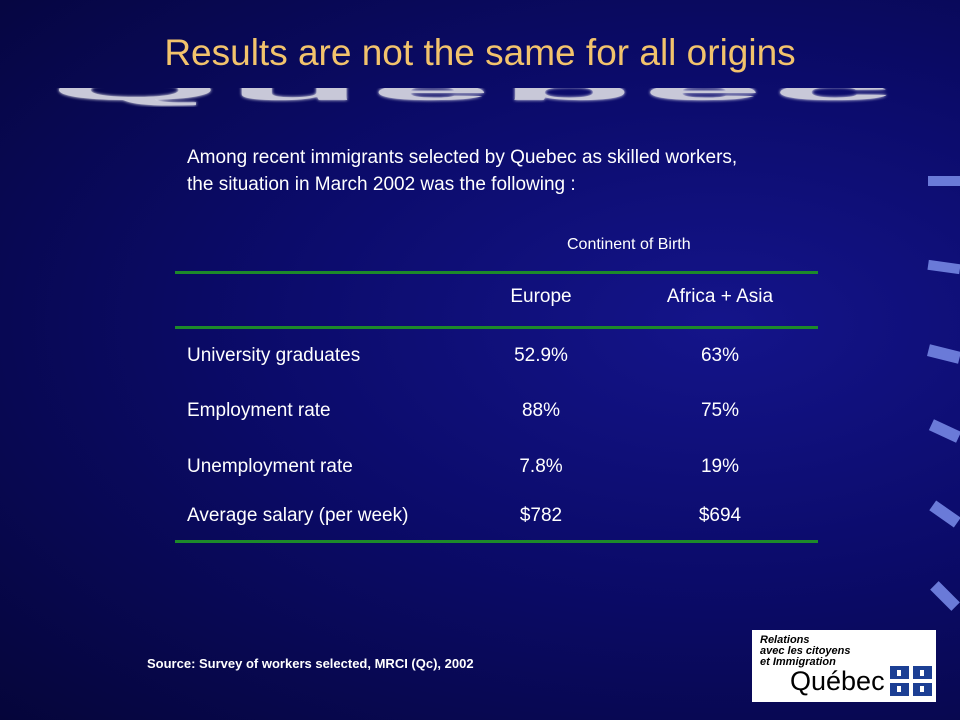 The width and height of the screenshot is (960, 720). I want to click on logo-text: avec les citoyens, so click(805, 651).